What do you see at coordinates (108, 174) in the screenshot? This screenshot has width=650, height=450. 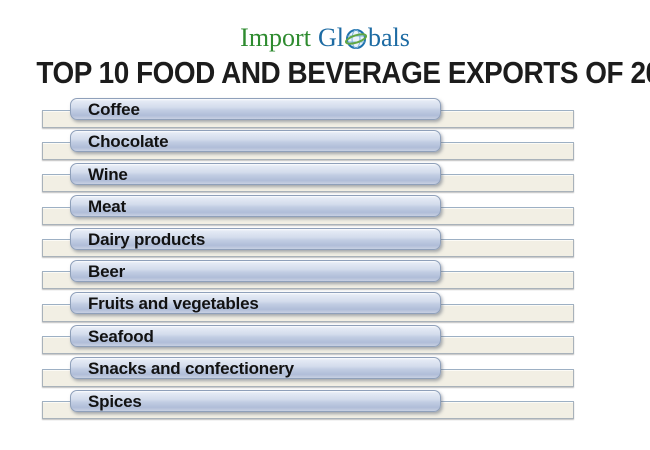 I see `bar-label: Wine` at bounding box center [108, 174].